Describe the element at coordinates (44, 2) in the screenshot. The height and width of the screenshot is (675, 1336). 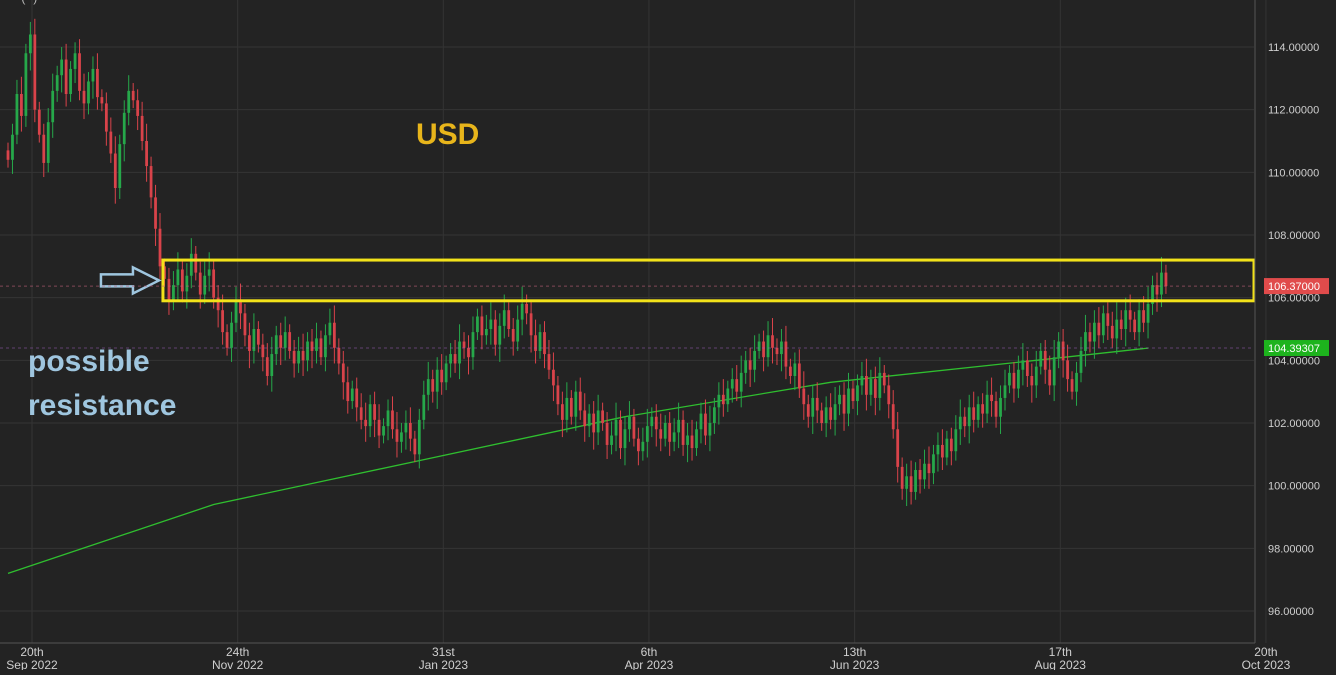
I see `symbol-header-text: ··· (··) · ··· ·····` at that location.